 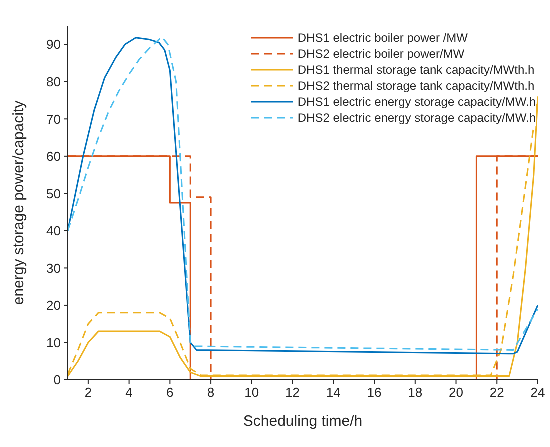 I want to click on x-tick-label: 22, so click(x=497, y=392).